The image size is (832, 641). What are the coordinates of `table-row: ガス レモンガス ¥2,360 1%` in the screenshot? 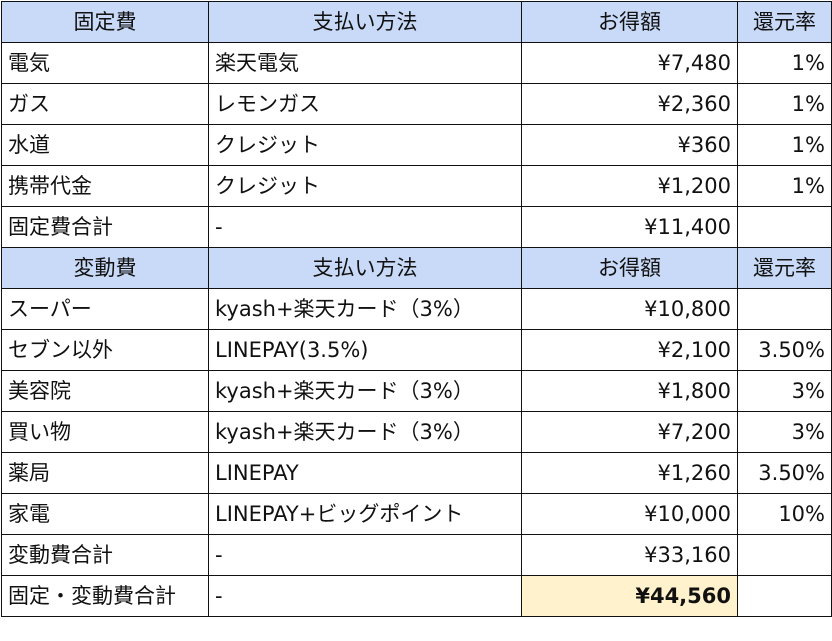 It's located at (416, 104).